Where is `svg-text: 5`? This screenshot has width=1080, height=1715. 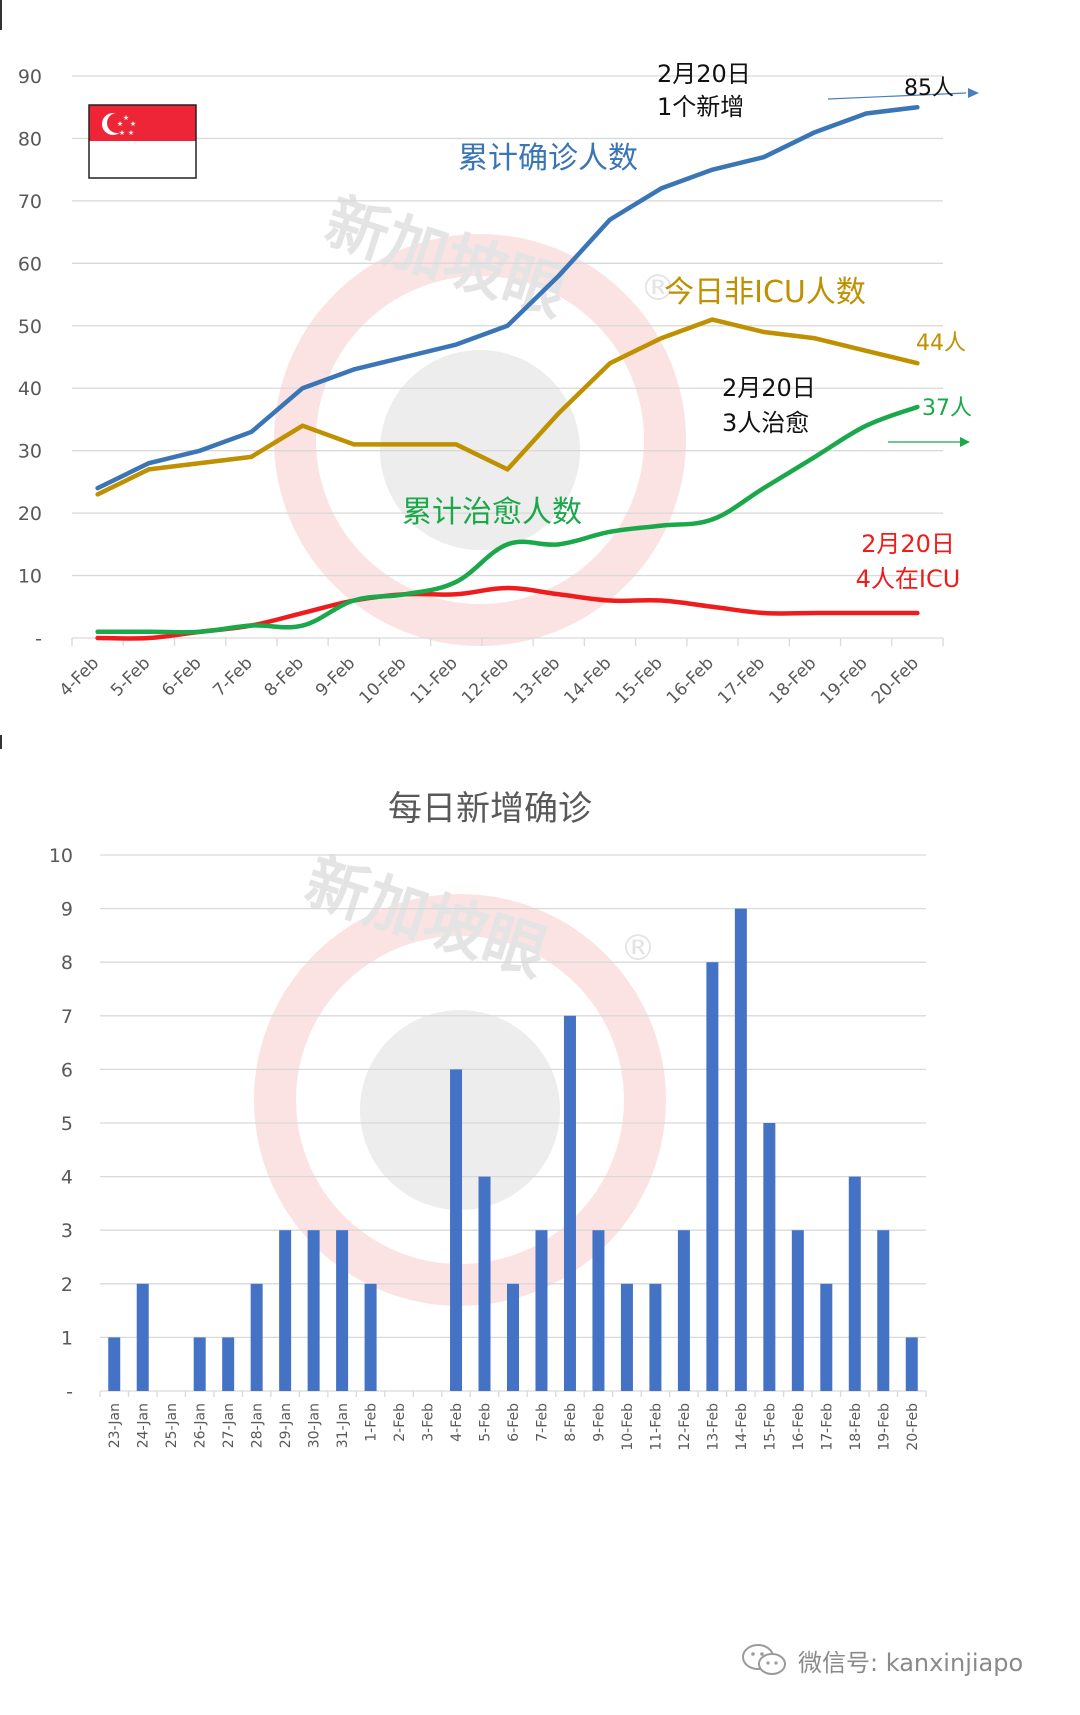 svg-text: 5 is located at coordinates (67, 1124).